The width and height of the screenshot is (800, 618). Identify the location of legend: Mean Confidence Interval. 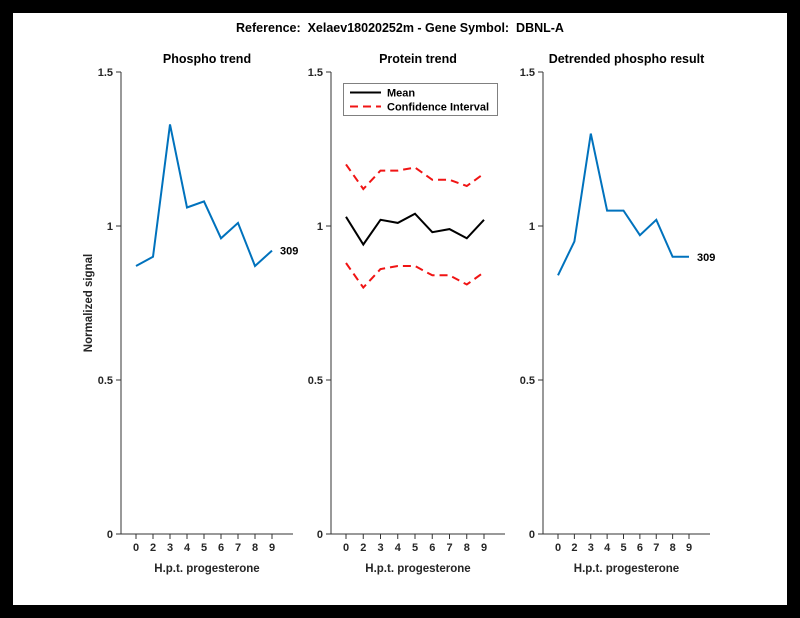
(420, 99).